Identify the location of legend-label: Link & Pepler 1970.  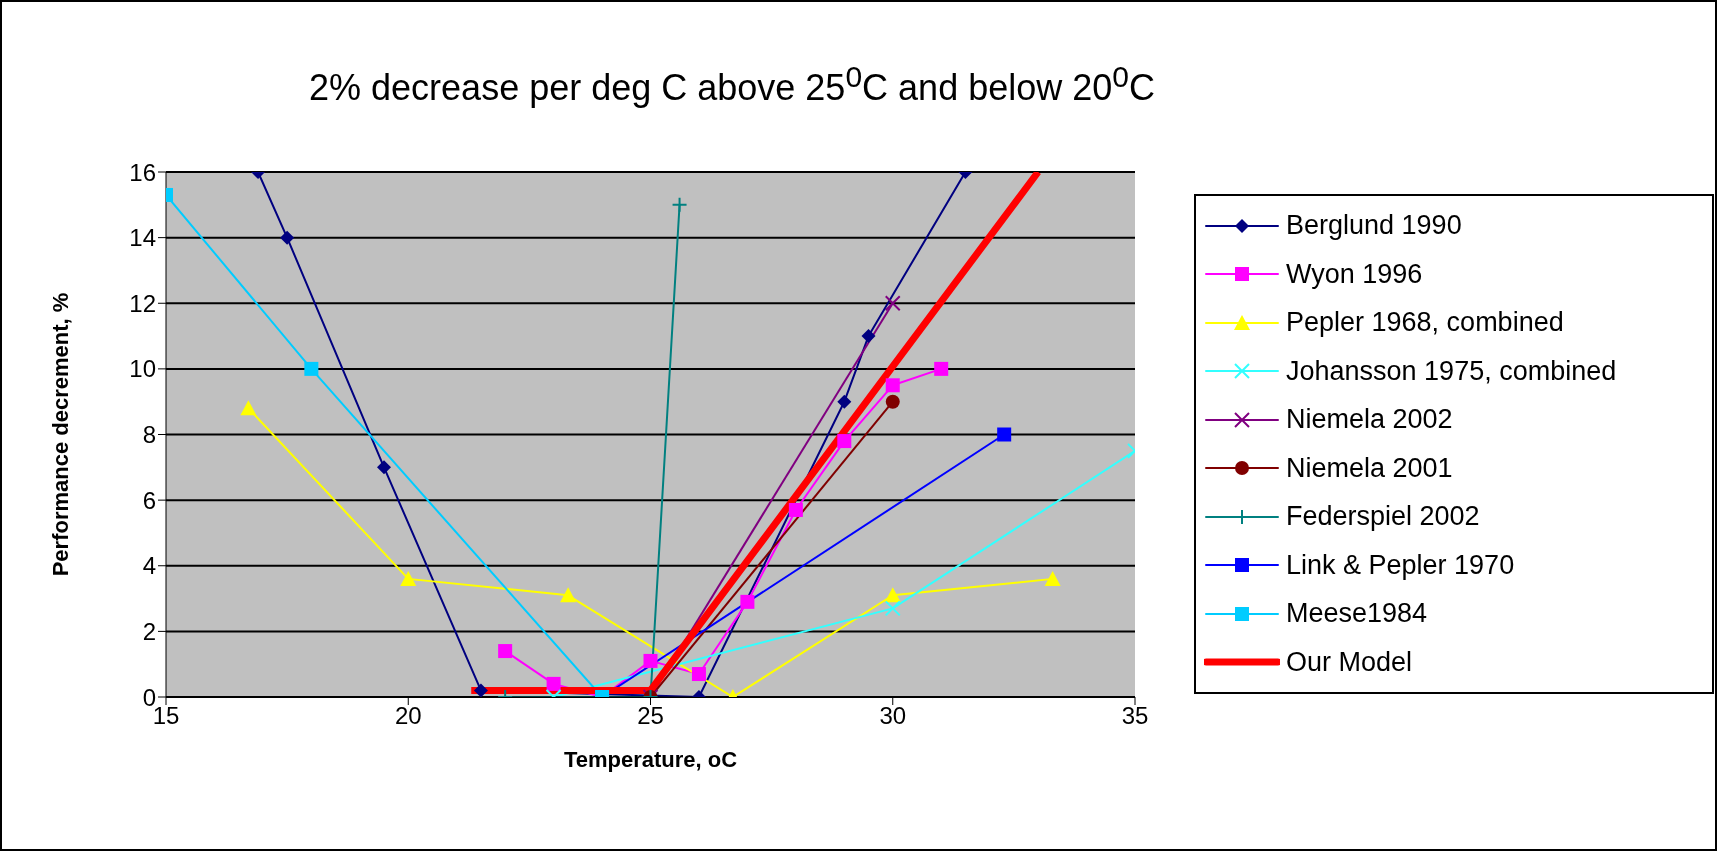
(1400, 565).